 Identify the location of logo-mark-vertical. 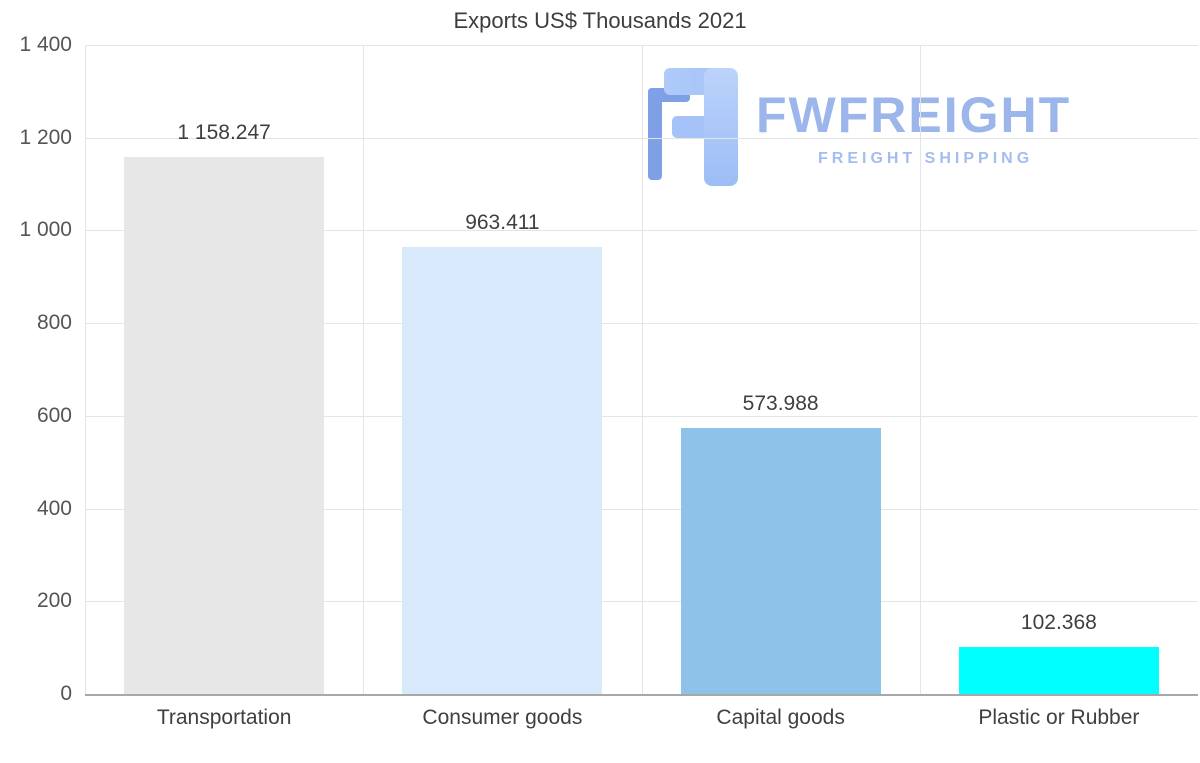
(721, 127).